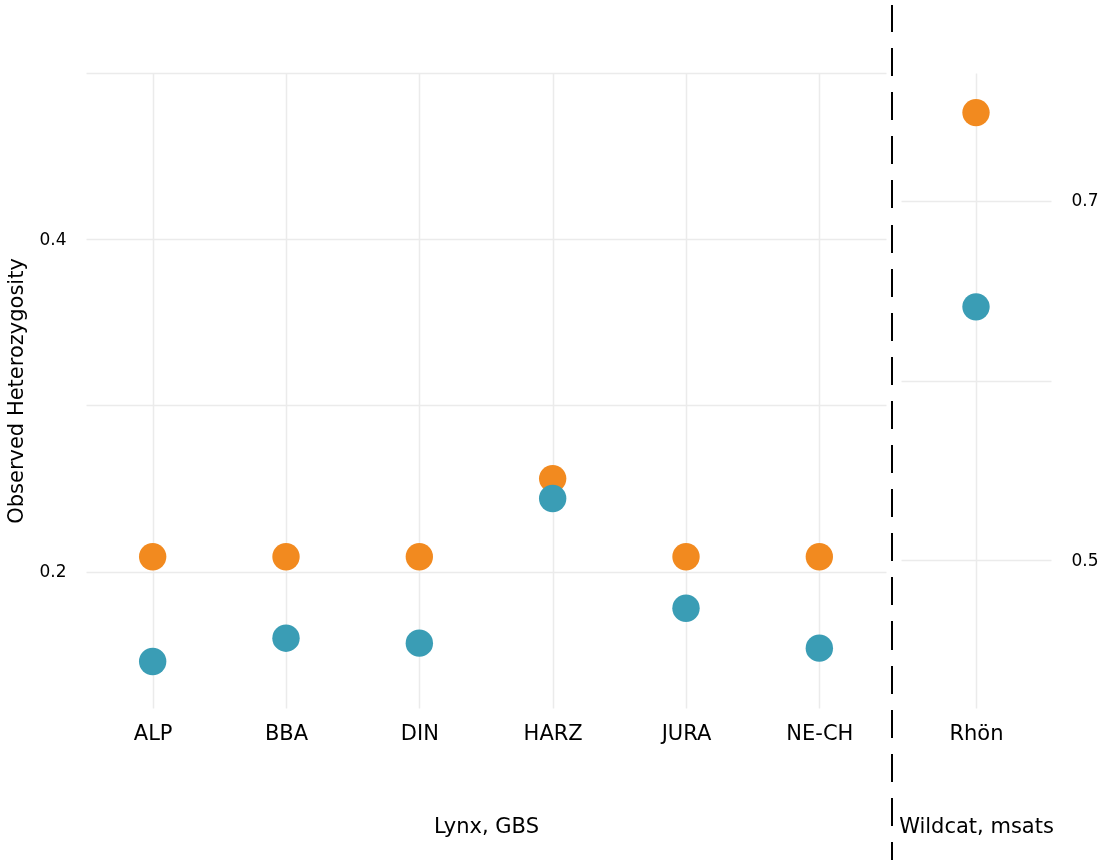 This screenshot has width=1120, height=861. What do you see at coordinates (1085, 200) in the screenshot?
I see `y-tick-label: 0.7` at bounding box center [1085, 200].